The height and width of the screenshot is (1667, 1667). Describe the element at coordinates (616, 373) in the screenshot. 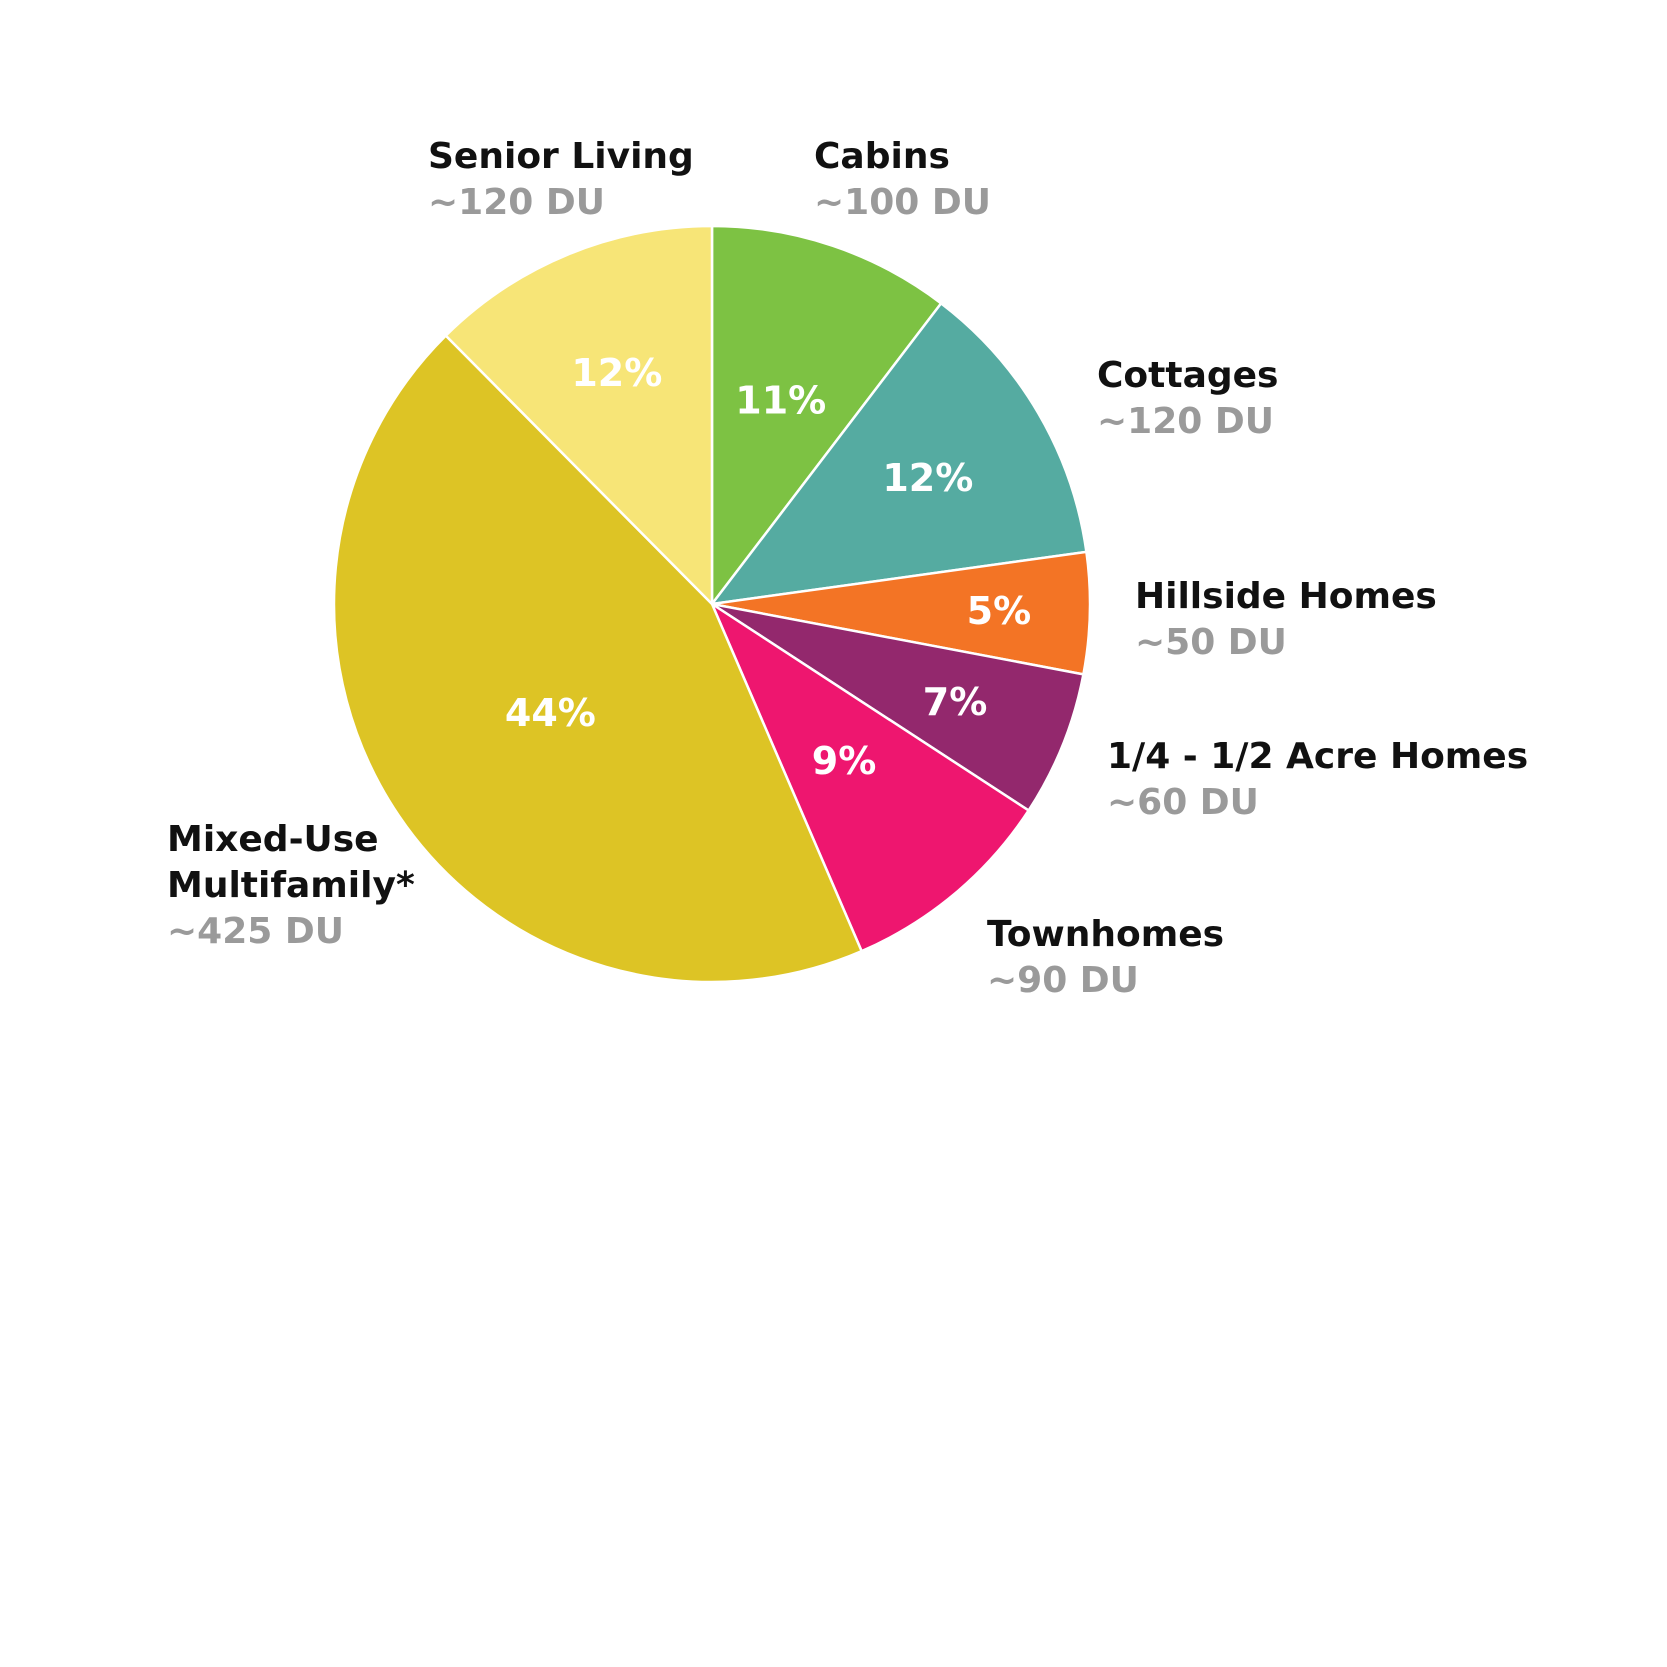

I see `percent-label-senior-living: 12%` at that location.